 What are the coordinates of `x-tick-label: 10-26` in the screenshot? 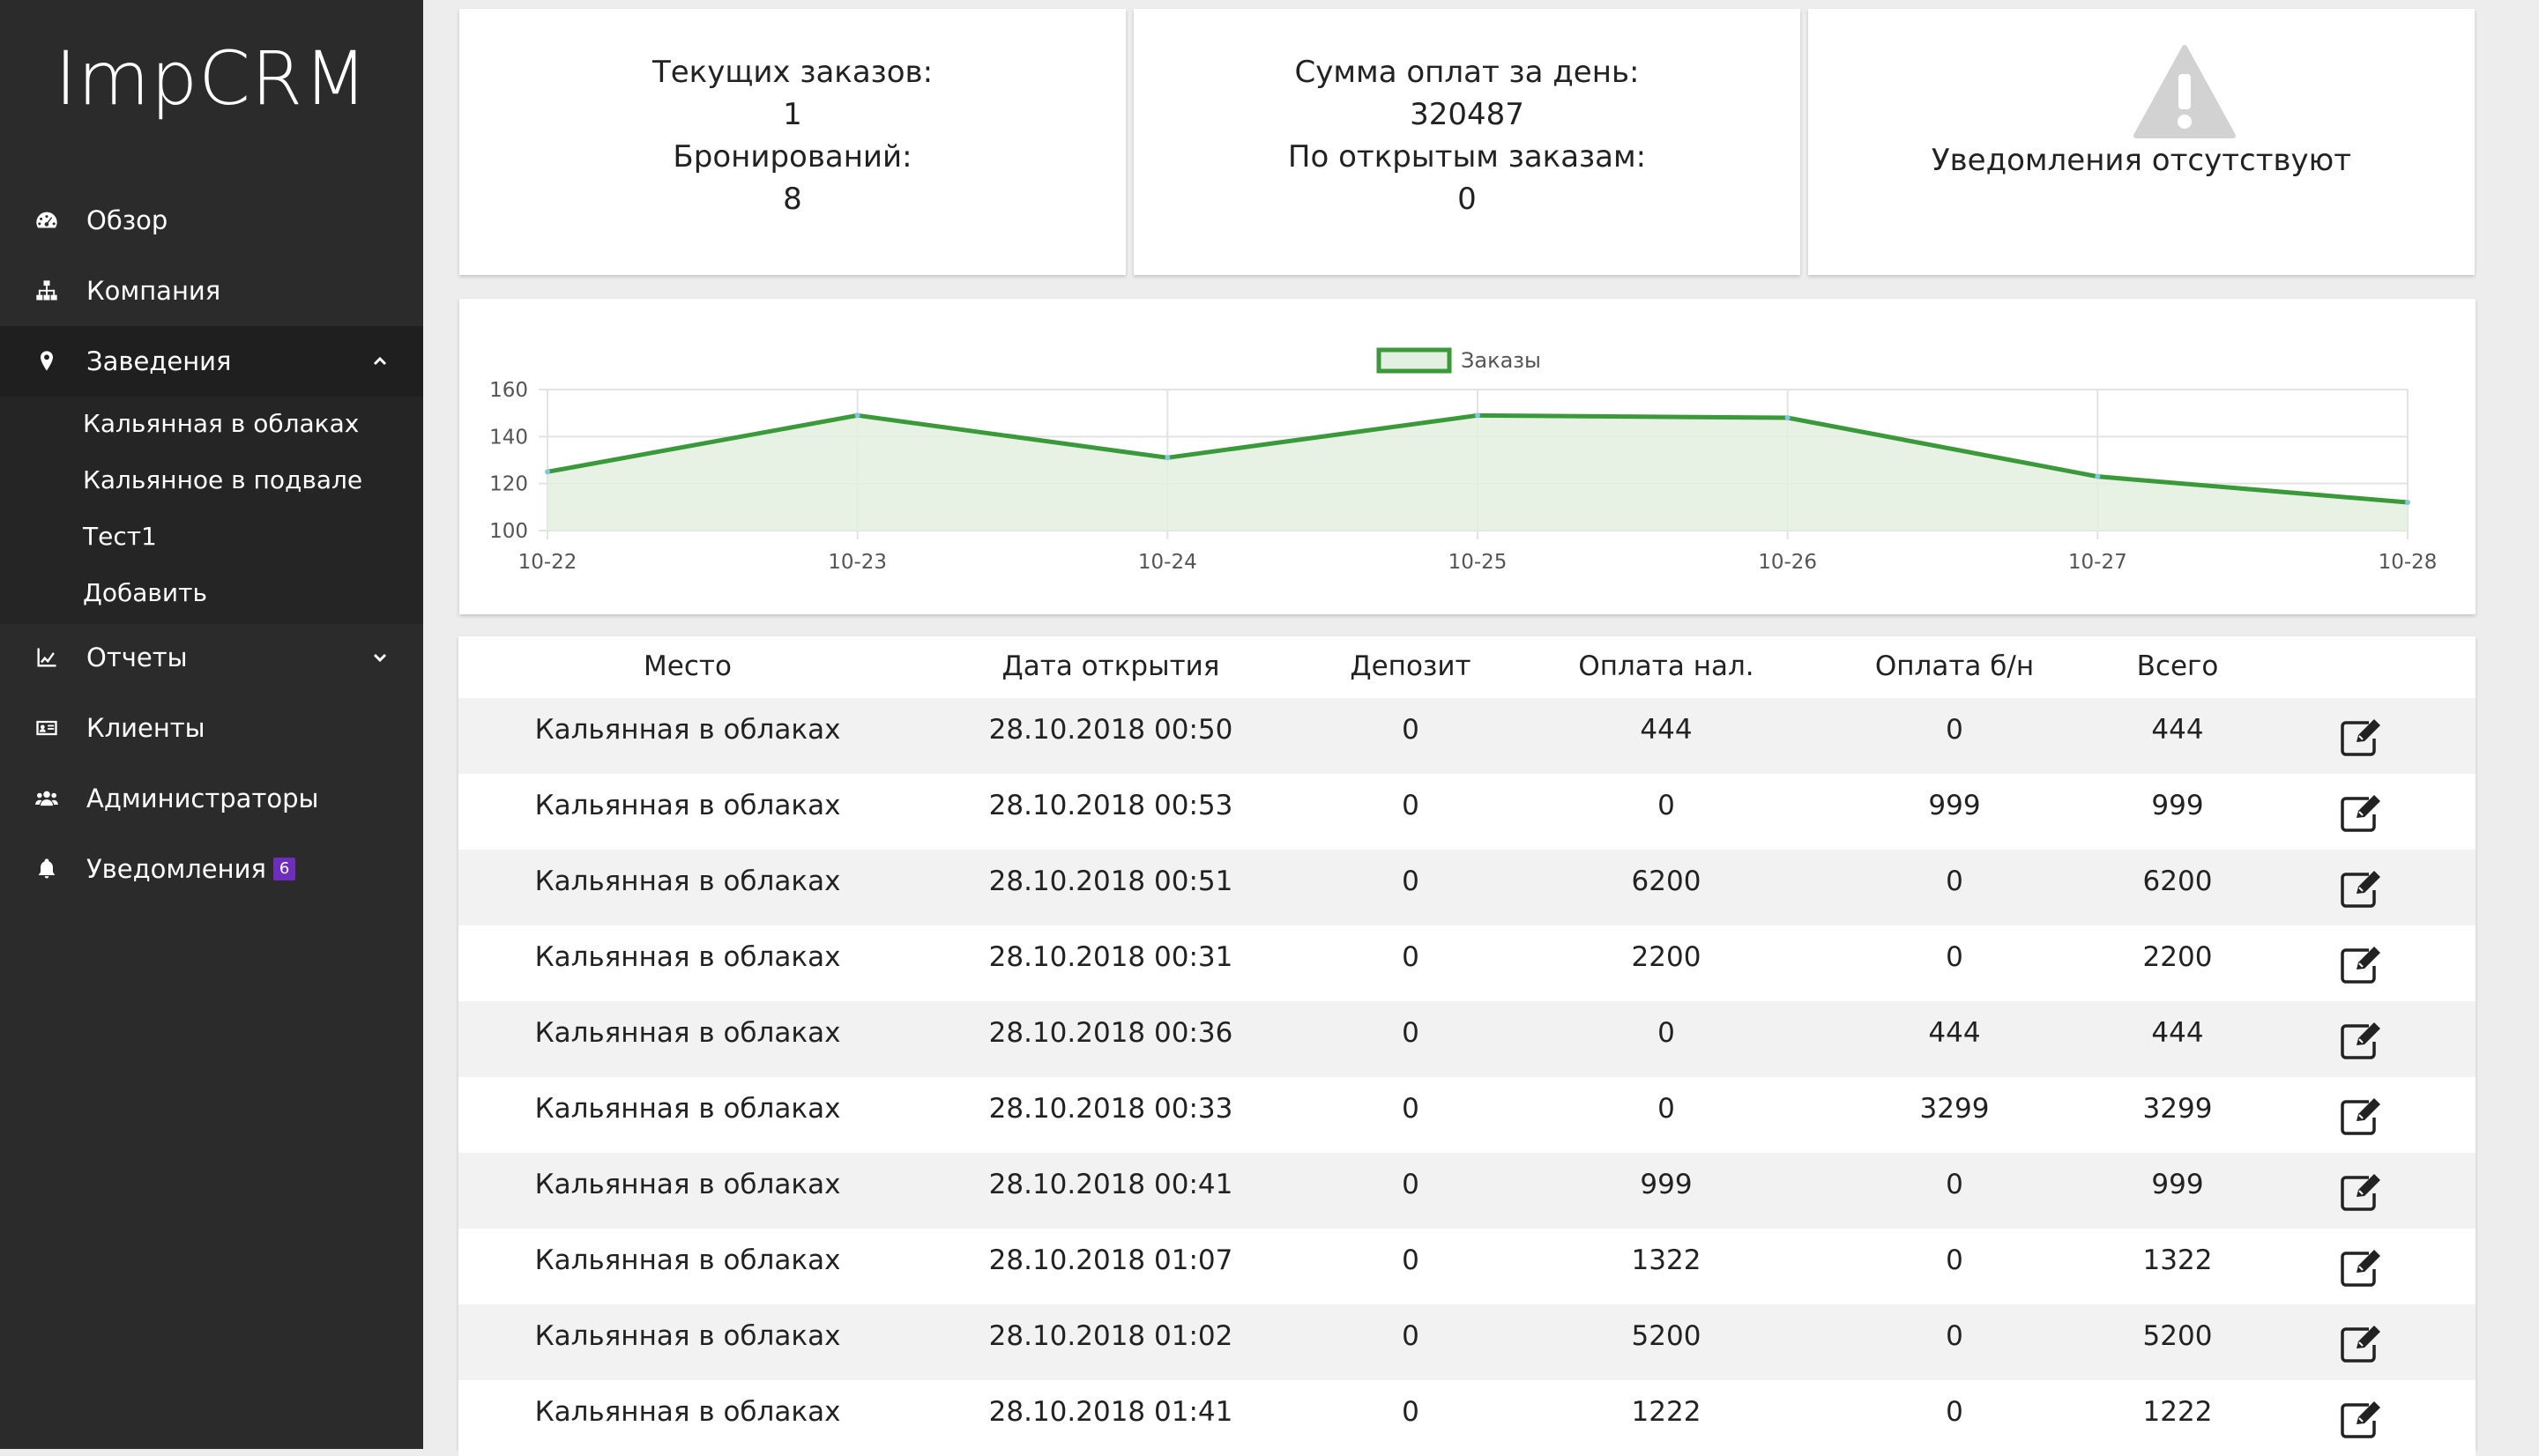 It's located at (1787, 562).